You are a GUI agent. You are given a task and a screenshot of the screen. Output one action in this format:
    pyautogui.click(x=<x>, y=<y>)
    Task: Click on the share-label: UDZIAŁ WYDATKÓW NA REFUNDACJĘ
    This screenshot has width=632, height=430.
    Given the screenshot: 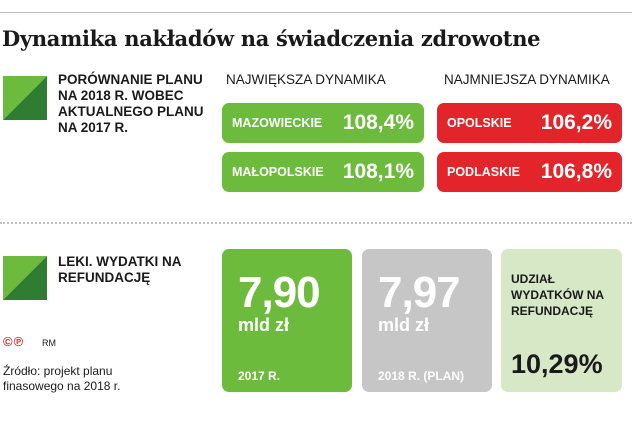 What is the action you would take?
    pyautogui.click(x=557, y=295)
    